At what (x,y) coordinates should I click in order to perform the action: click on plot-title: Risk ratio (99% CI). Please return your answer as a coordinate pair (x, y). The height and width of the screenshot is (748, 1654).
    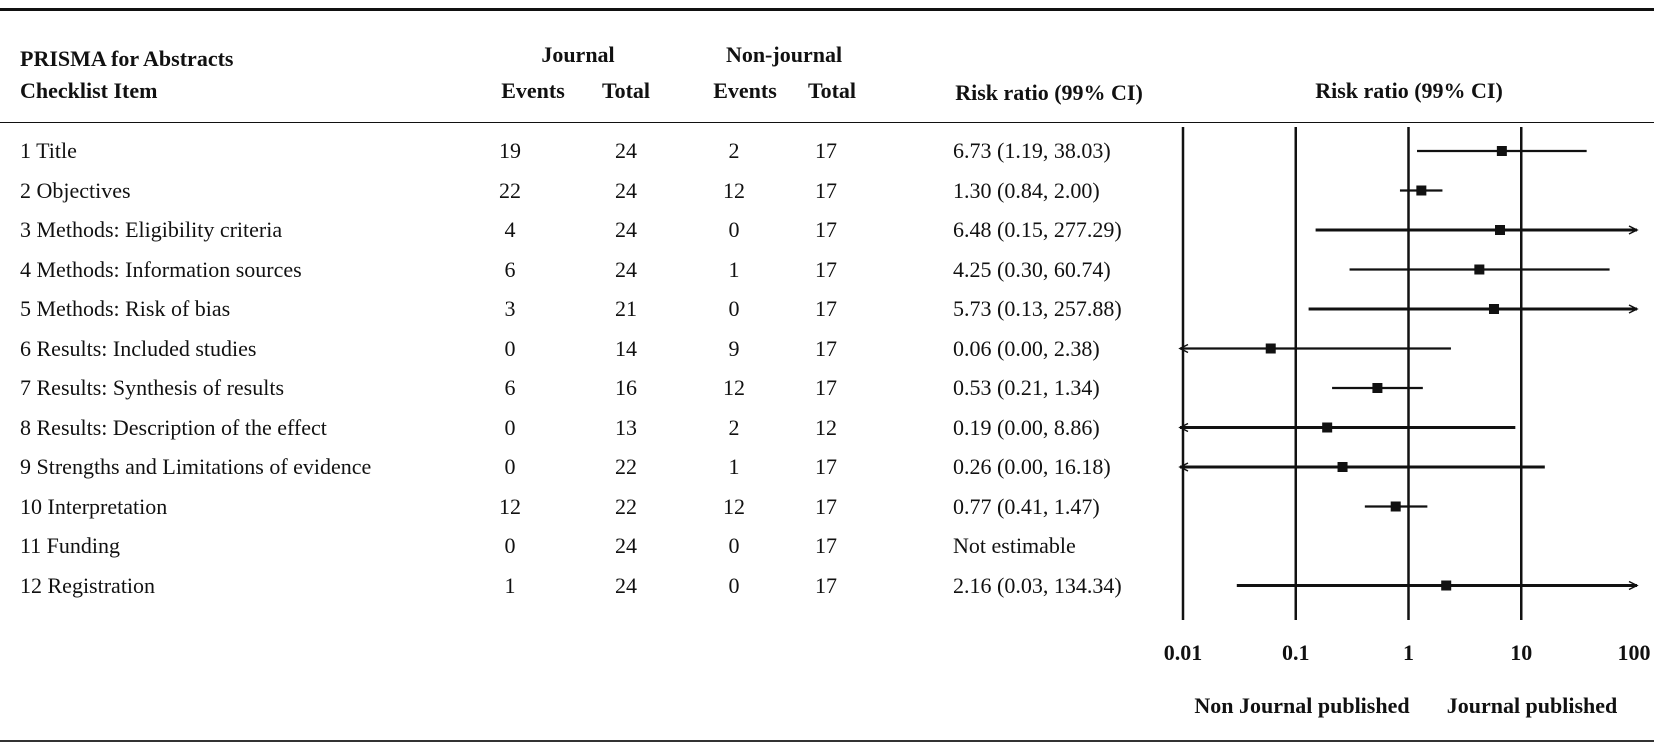
    Looking at the image, I should click on (1409, 90).